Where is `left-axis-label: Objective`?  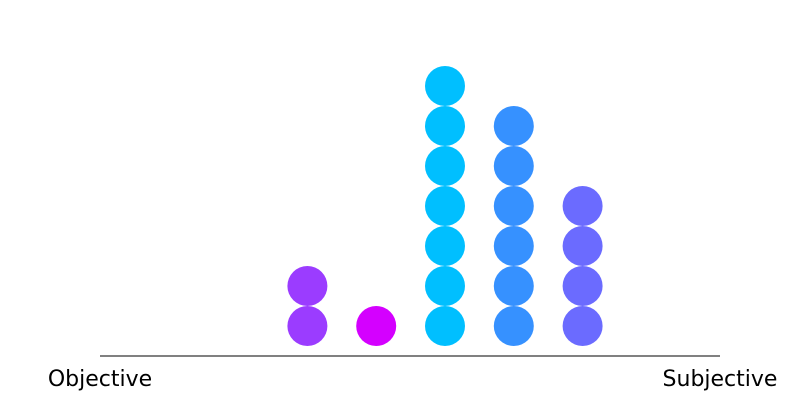
left-axis-label: Objective is located at coordinates (100, 379).